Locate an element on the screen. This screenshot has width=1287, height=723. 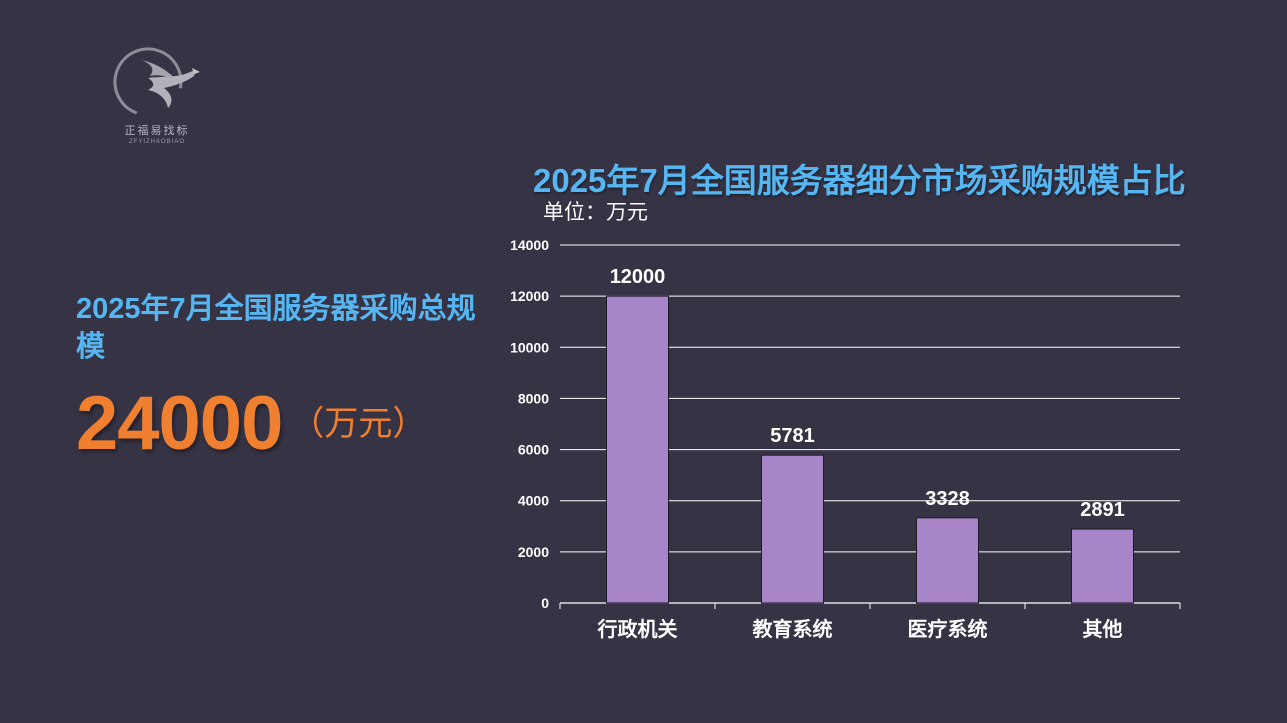
eagle-logo-icon is located at coordinates (156, 82).